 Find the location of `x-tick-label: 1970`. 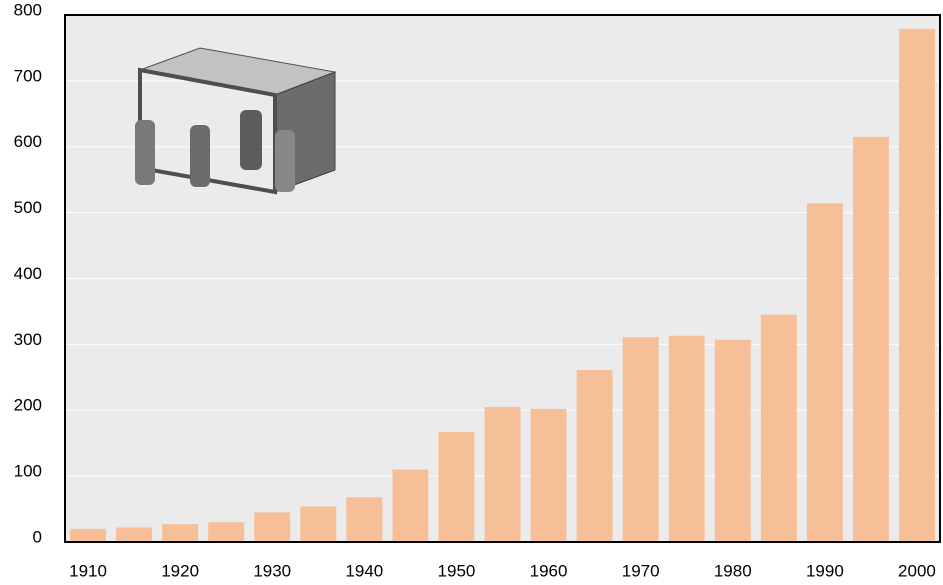

x-tick-label: 1970 is located at coordinates (641, 570).